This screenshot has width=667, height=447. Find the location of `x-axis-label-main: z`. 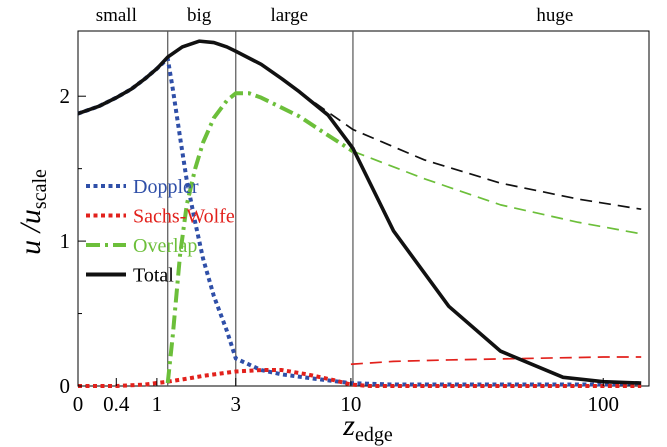

x-axis-label-main: z is located at coordinates (348, 425).